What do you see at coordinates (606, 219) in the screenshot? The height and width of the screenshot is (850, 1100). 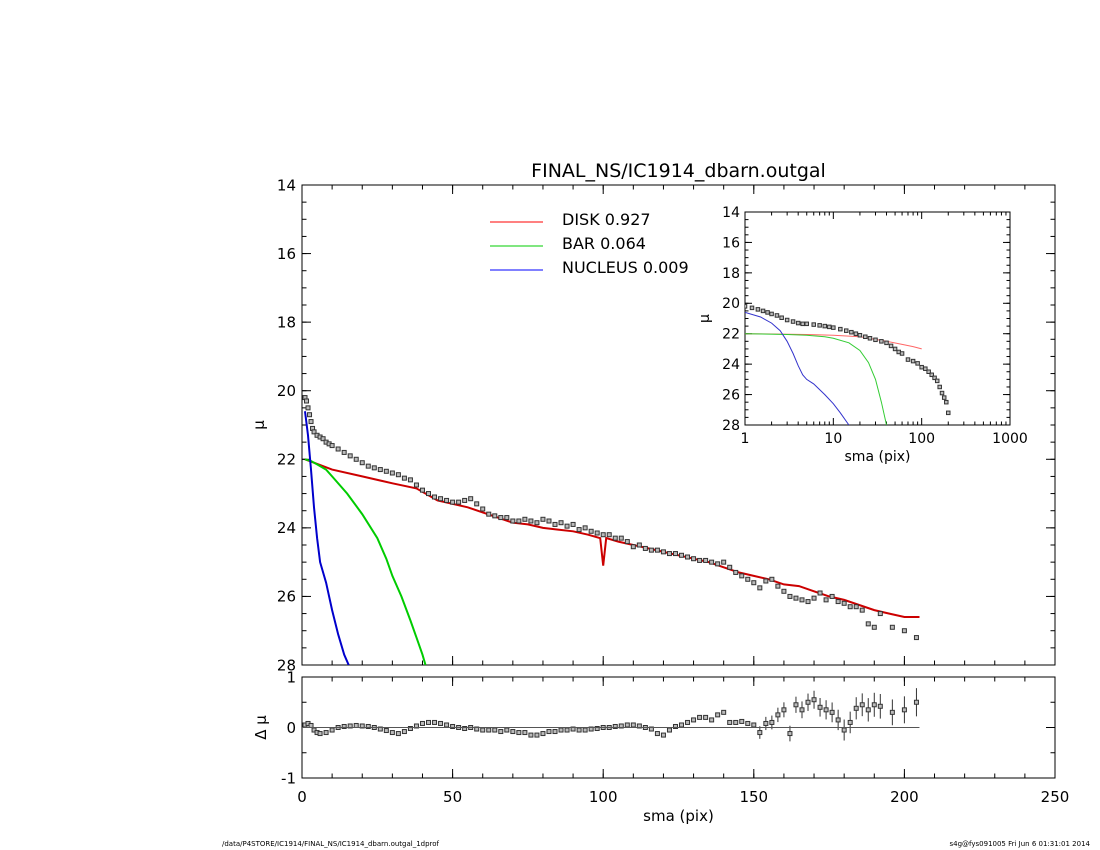 I see `legend-label-disk: DISK 0.927` at bounding box center [606, 219].